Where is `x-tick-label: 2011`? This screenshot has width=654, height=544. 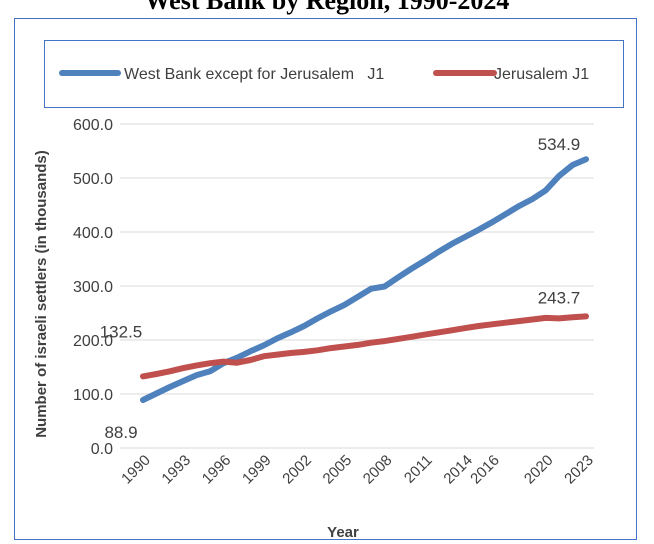
x-tick-label: 2011 is located at coordinates (418, 469).